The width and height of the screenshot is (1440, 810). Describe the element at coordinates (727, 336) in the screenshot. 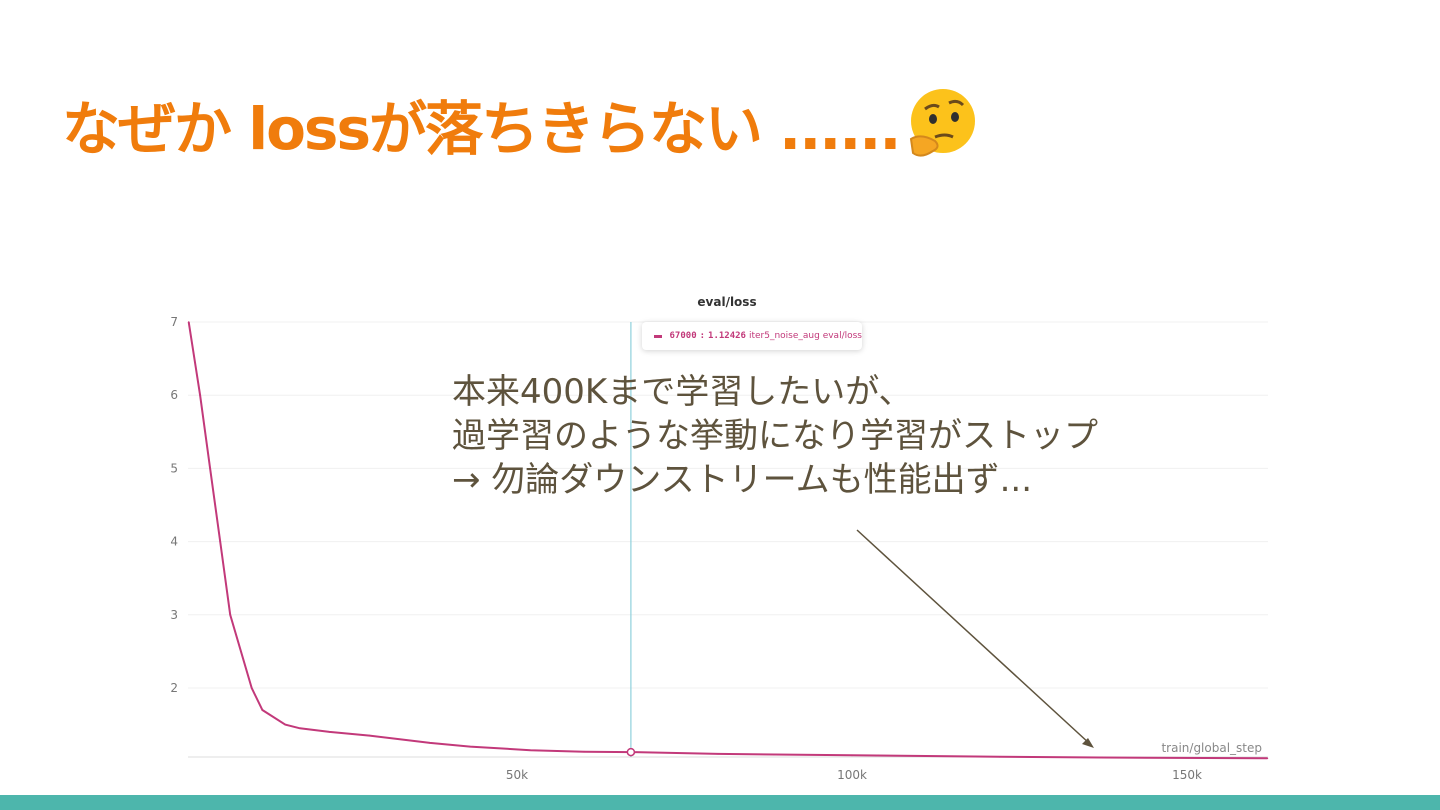

I see `tooltip-value: 1.12426` at that location.